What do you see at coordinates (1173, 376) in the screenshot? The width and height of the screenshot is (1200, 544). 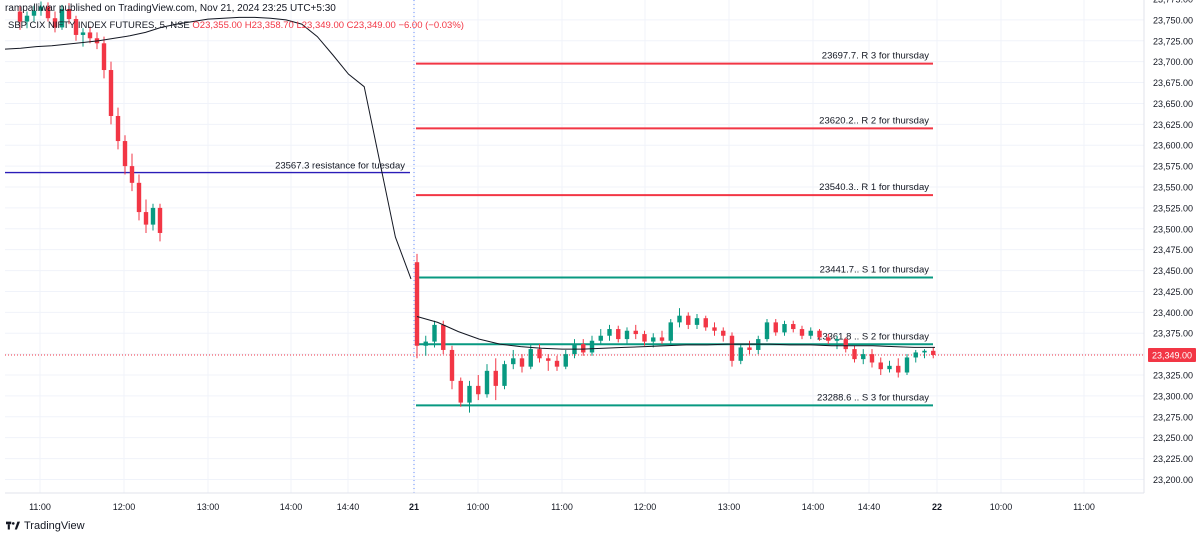 I see `price-tick-label: 23,325.00` at bounding box center [1173, 376].